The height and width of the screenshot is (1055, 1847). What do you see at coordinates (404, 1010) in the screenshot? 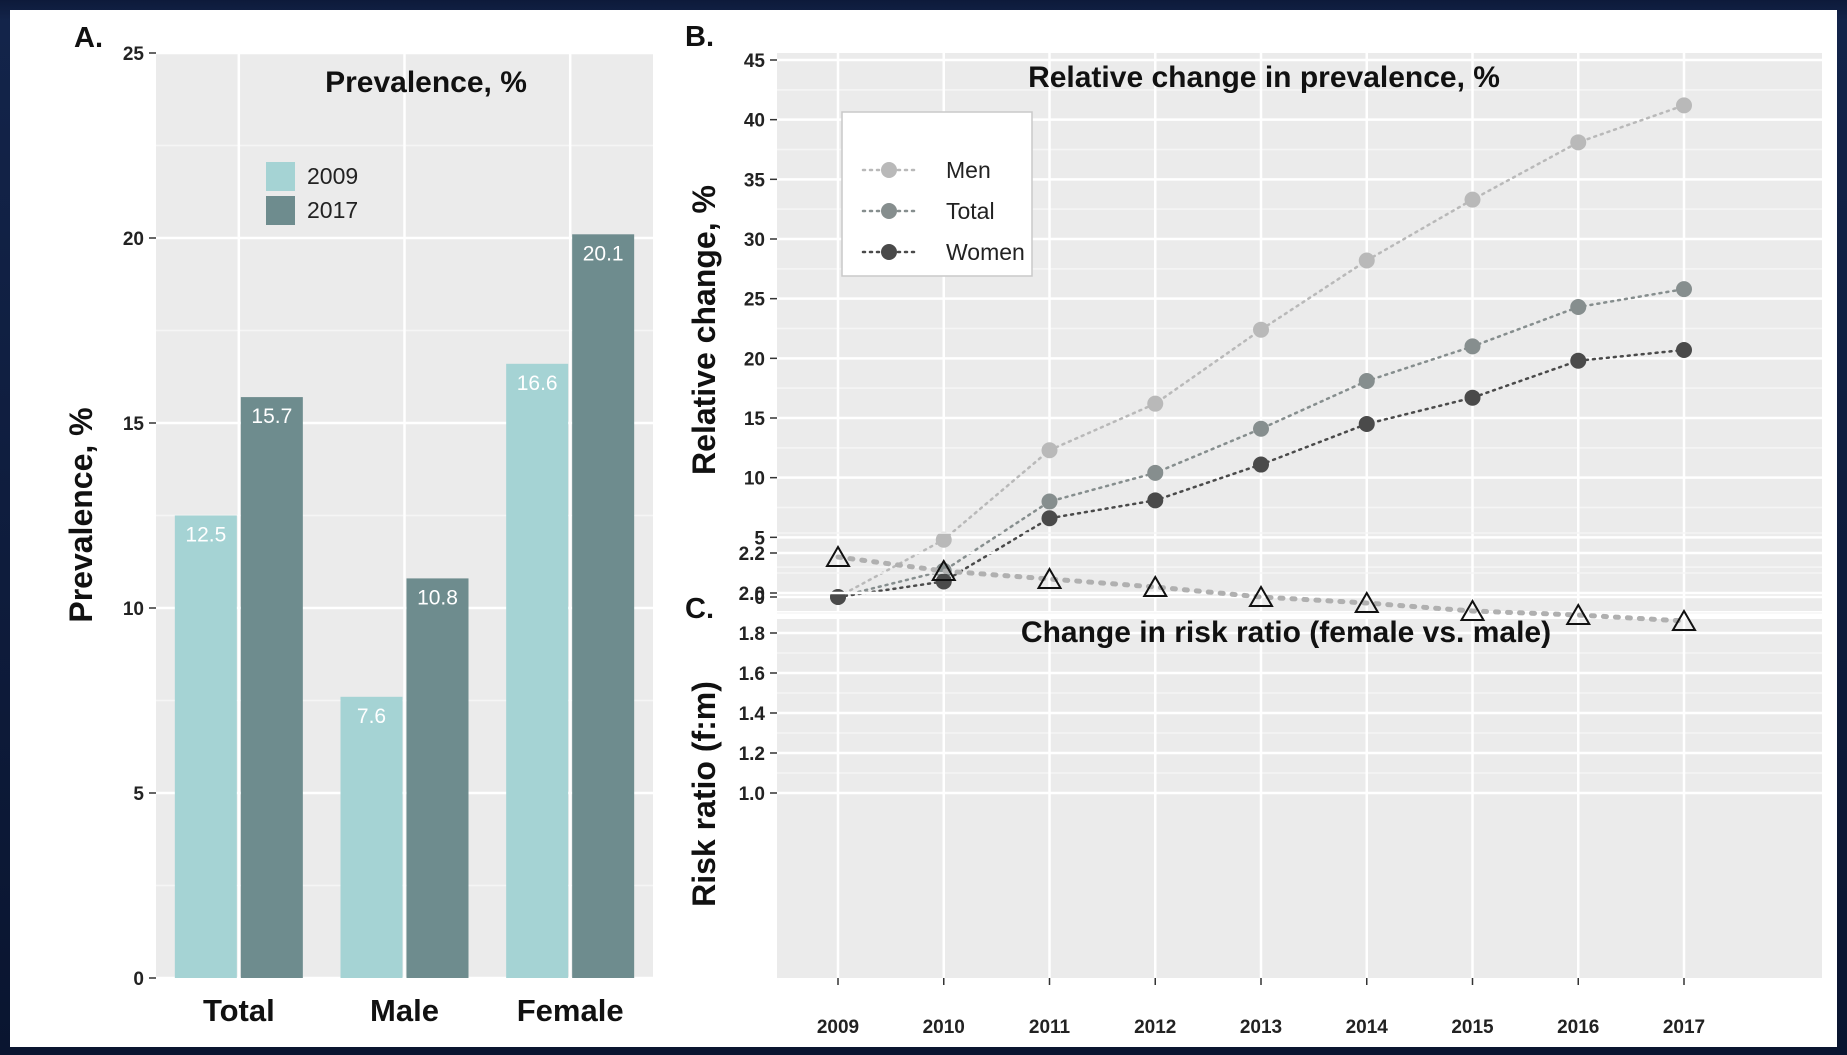
I see `x-category-label: Male` at bounding box center [404, 1010].